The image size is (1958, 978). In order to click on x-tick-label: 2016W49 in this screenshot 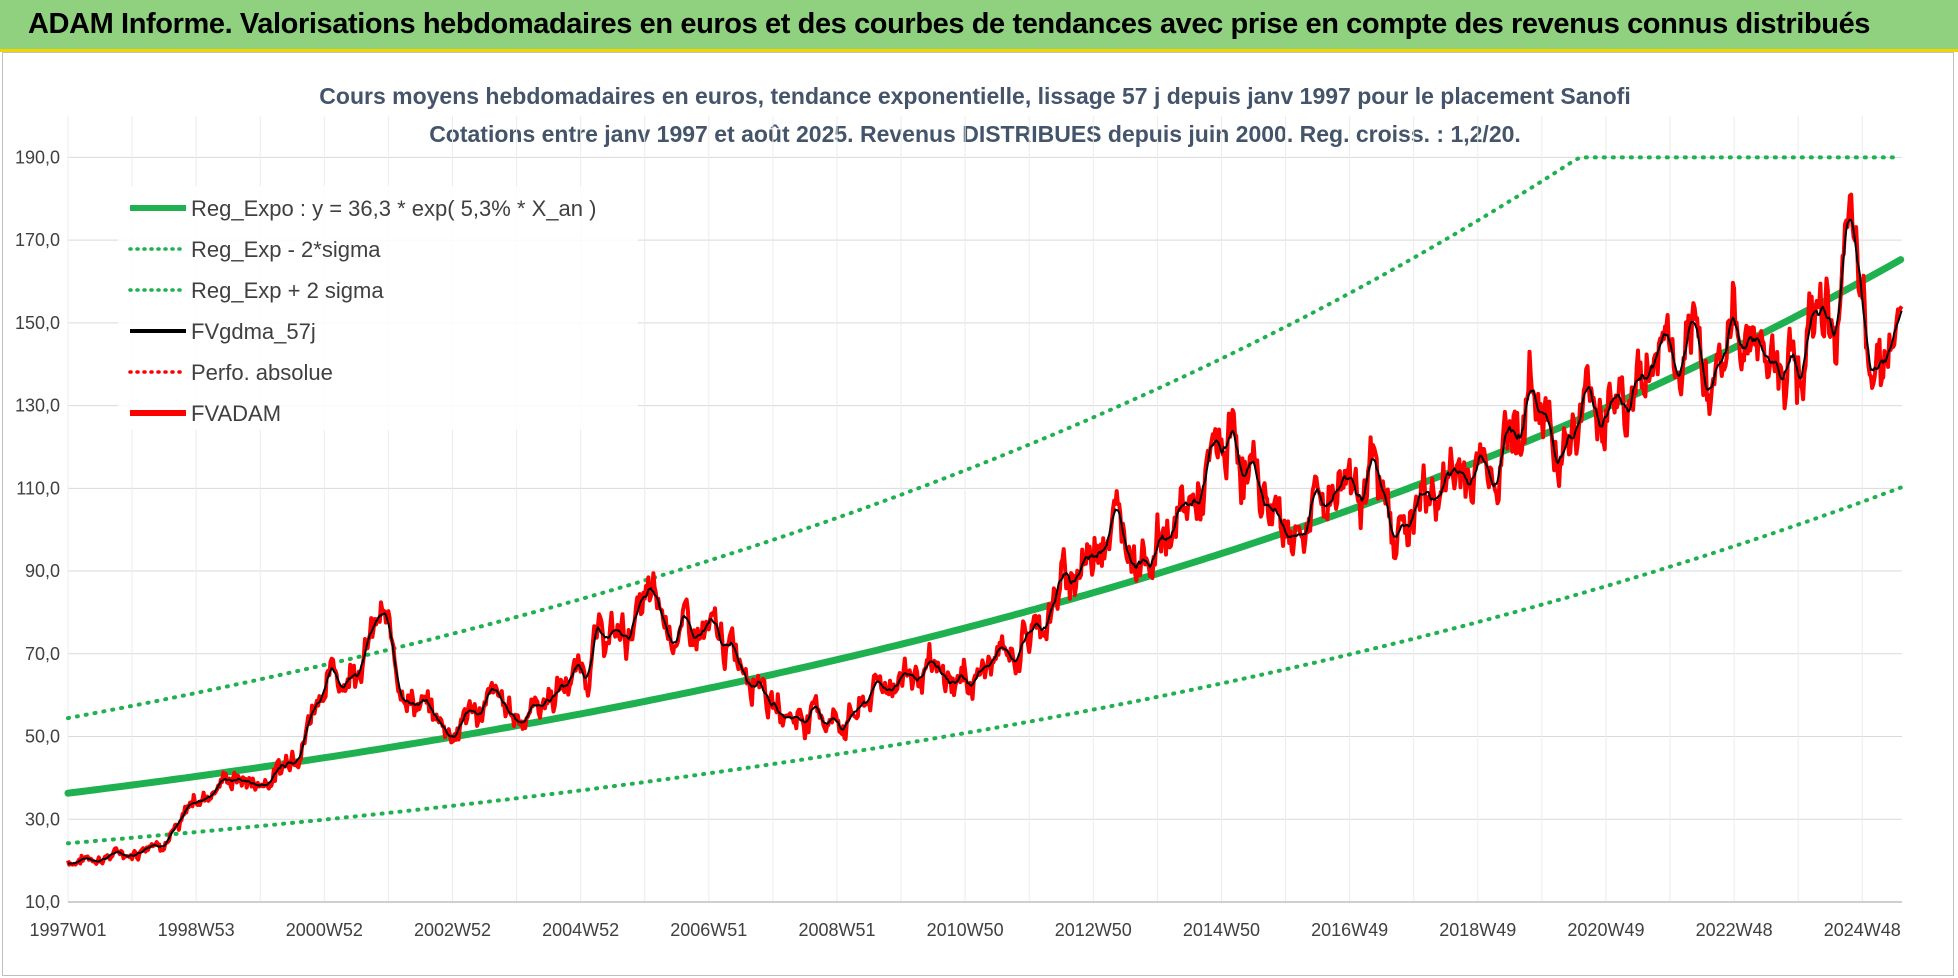, I will do `click(1349, 930)`.